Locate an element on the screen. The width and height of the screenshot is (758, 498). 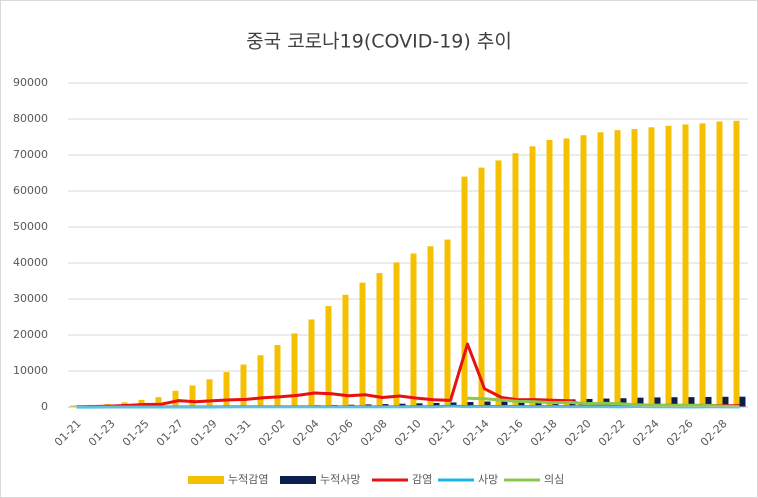
y-tick-label: 30000 is located at coordinates (30, 298).